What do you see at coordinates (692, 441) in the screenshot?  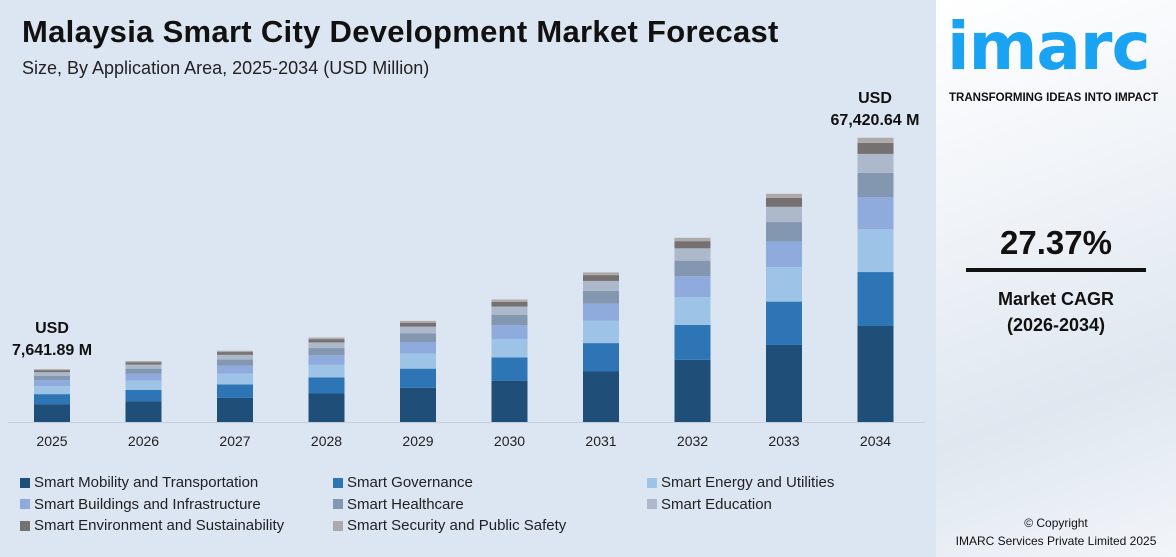 I see `x-tick-label: 2032` at bounding box center [692, 441].